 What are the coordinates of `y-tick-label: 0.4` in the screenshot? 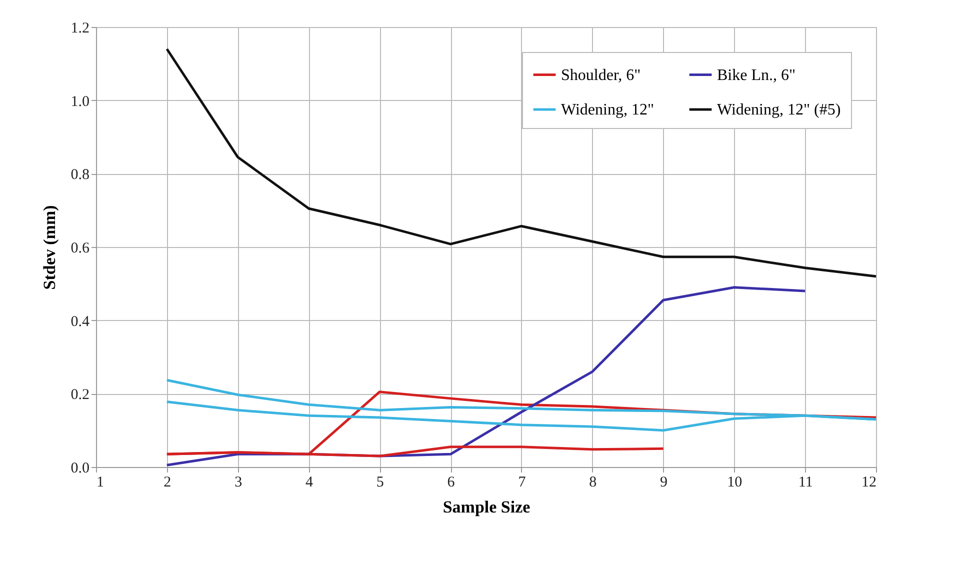 It's located at (80, 322).